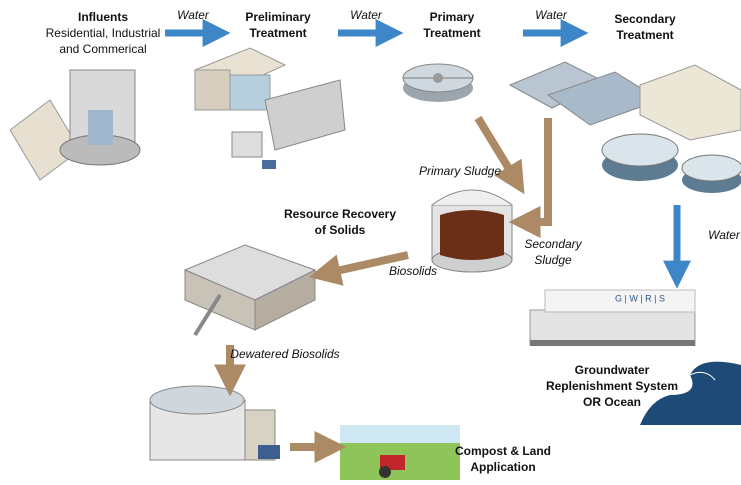  Describe the element at coordinates (624, 127) in the screenshot. I see `secondary-plant` at that location.